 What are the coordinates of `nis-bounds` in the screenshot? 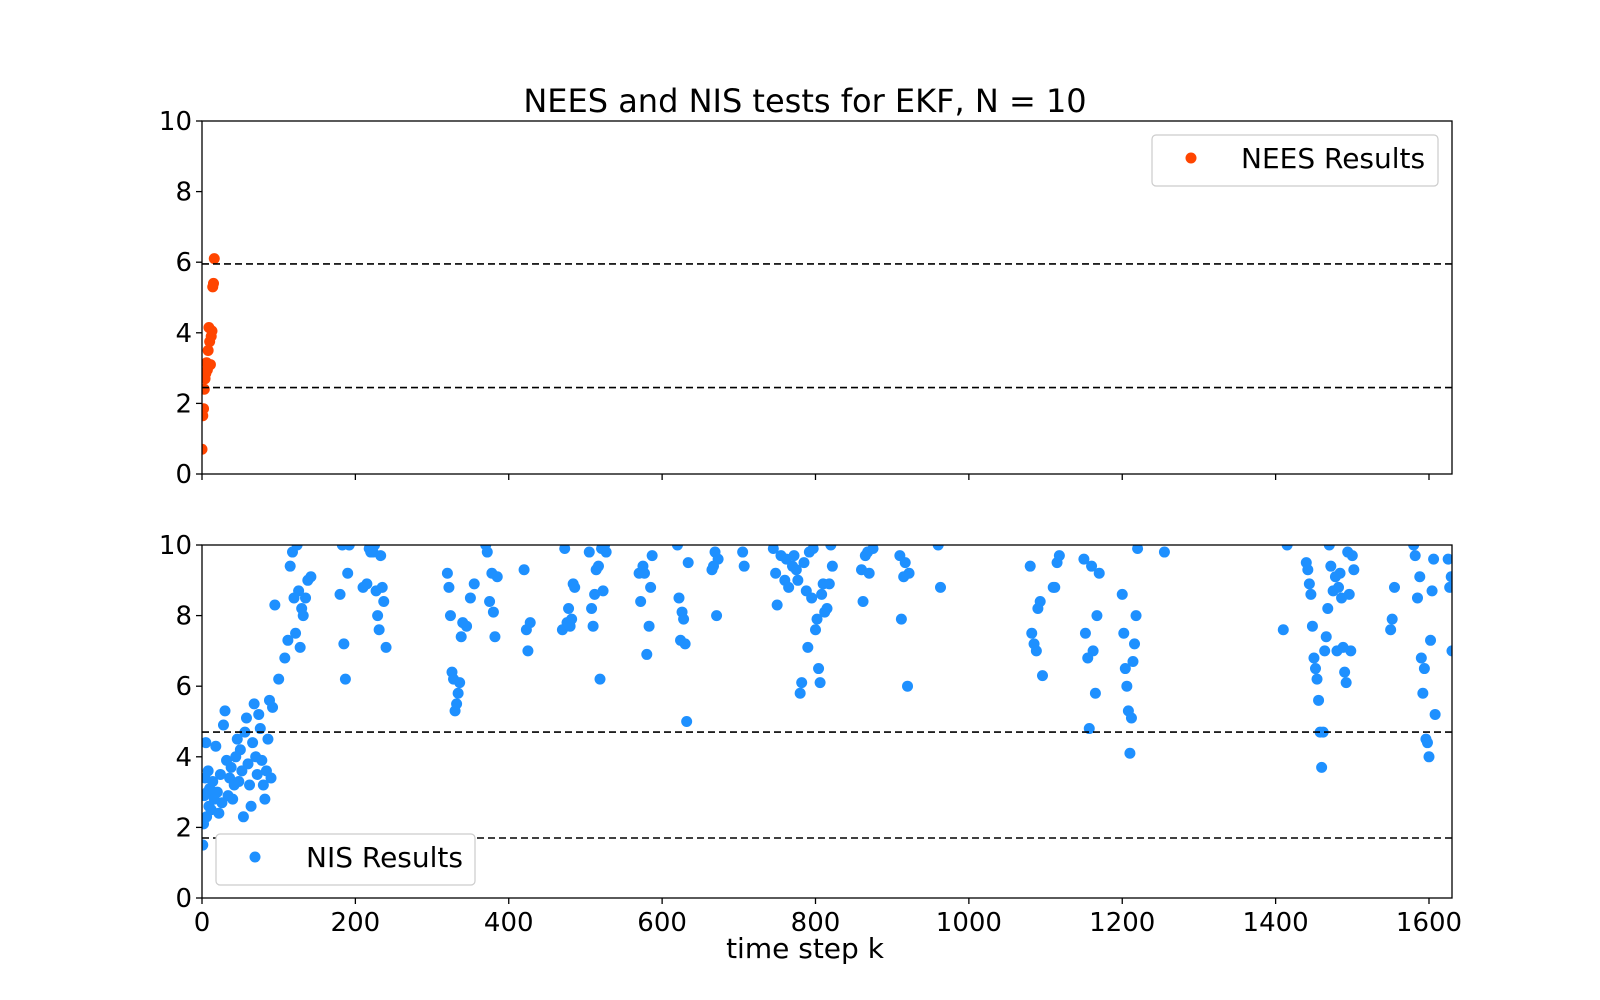 It's located at (827, 785).